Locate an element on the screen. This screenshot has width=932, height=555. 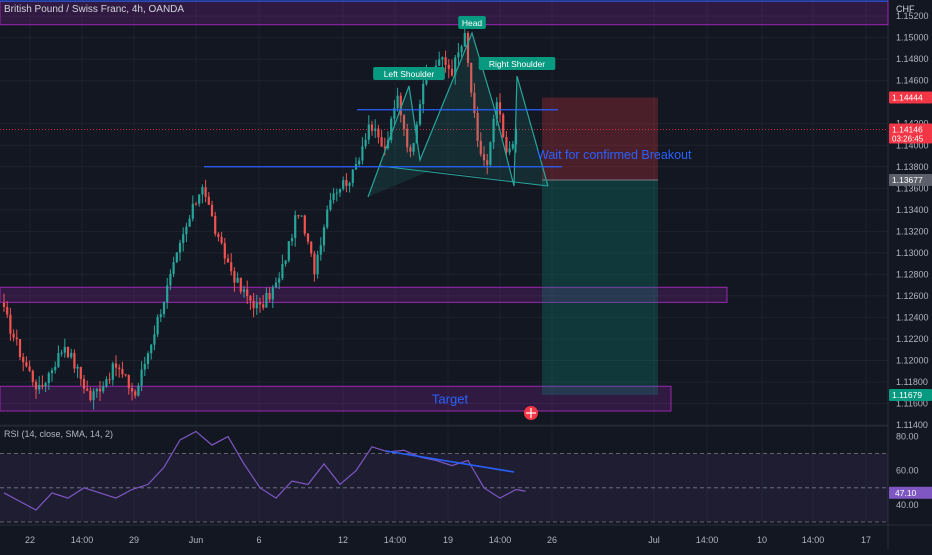
pattern-fill is located at coordinates (458, 115).